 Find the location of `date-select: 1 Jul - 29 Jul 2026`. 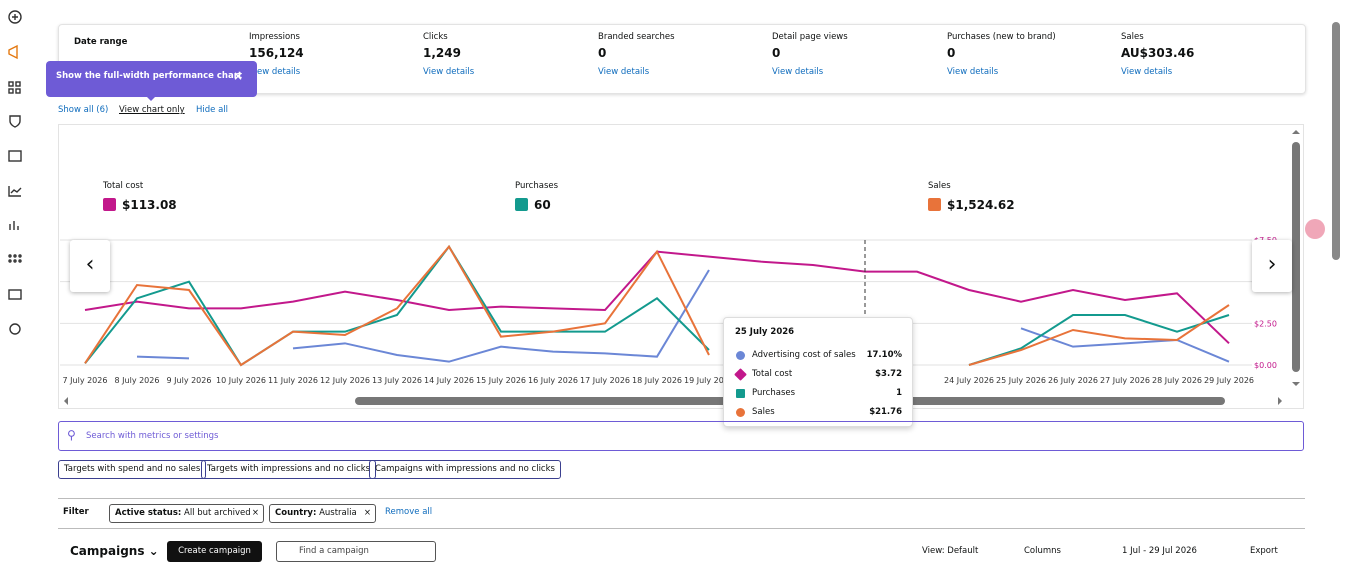

date-select: 1 Jul - 29 Jul 2026 is located at coordinates (1159, 551).